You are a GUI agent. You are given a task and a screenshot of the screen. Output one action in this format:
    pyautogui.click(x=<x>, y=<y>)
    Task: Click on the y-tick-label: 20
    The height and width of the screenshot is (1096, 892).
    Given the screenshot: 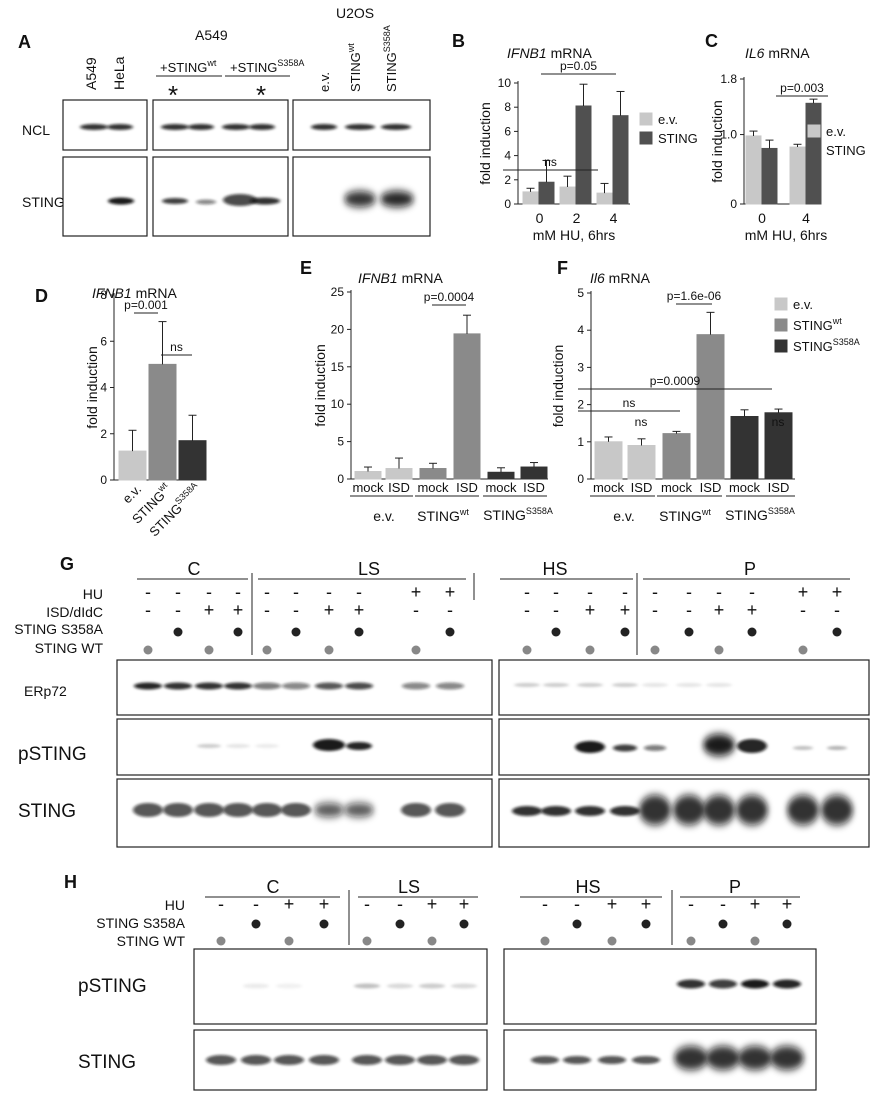 What is the action you would take?
    pyautogui.click(x=338, y=329)
    